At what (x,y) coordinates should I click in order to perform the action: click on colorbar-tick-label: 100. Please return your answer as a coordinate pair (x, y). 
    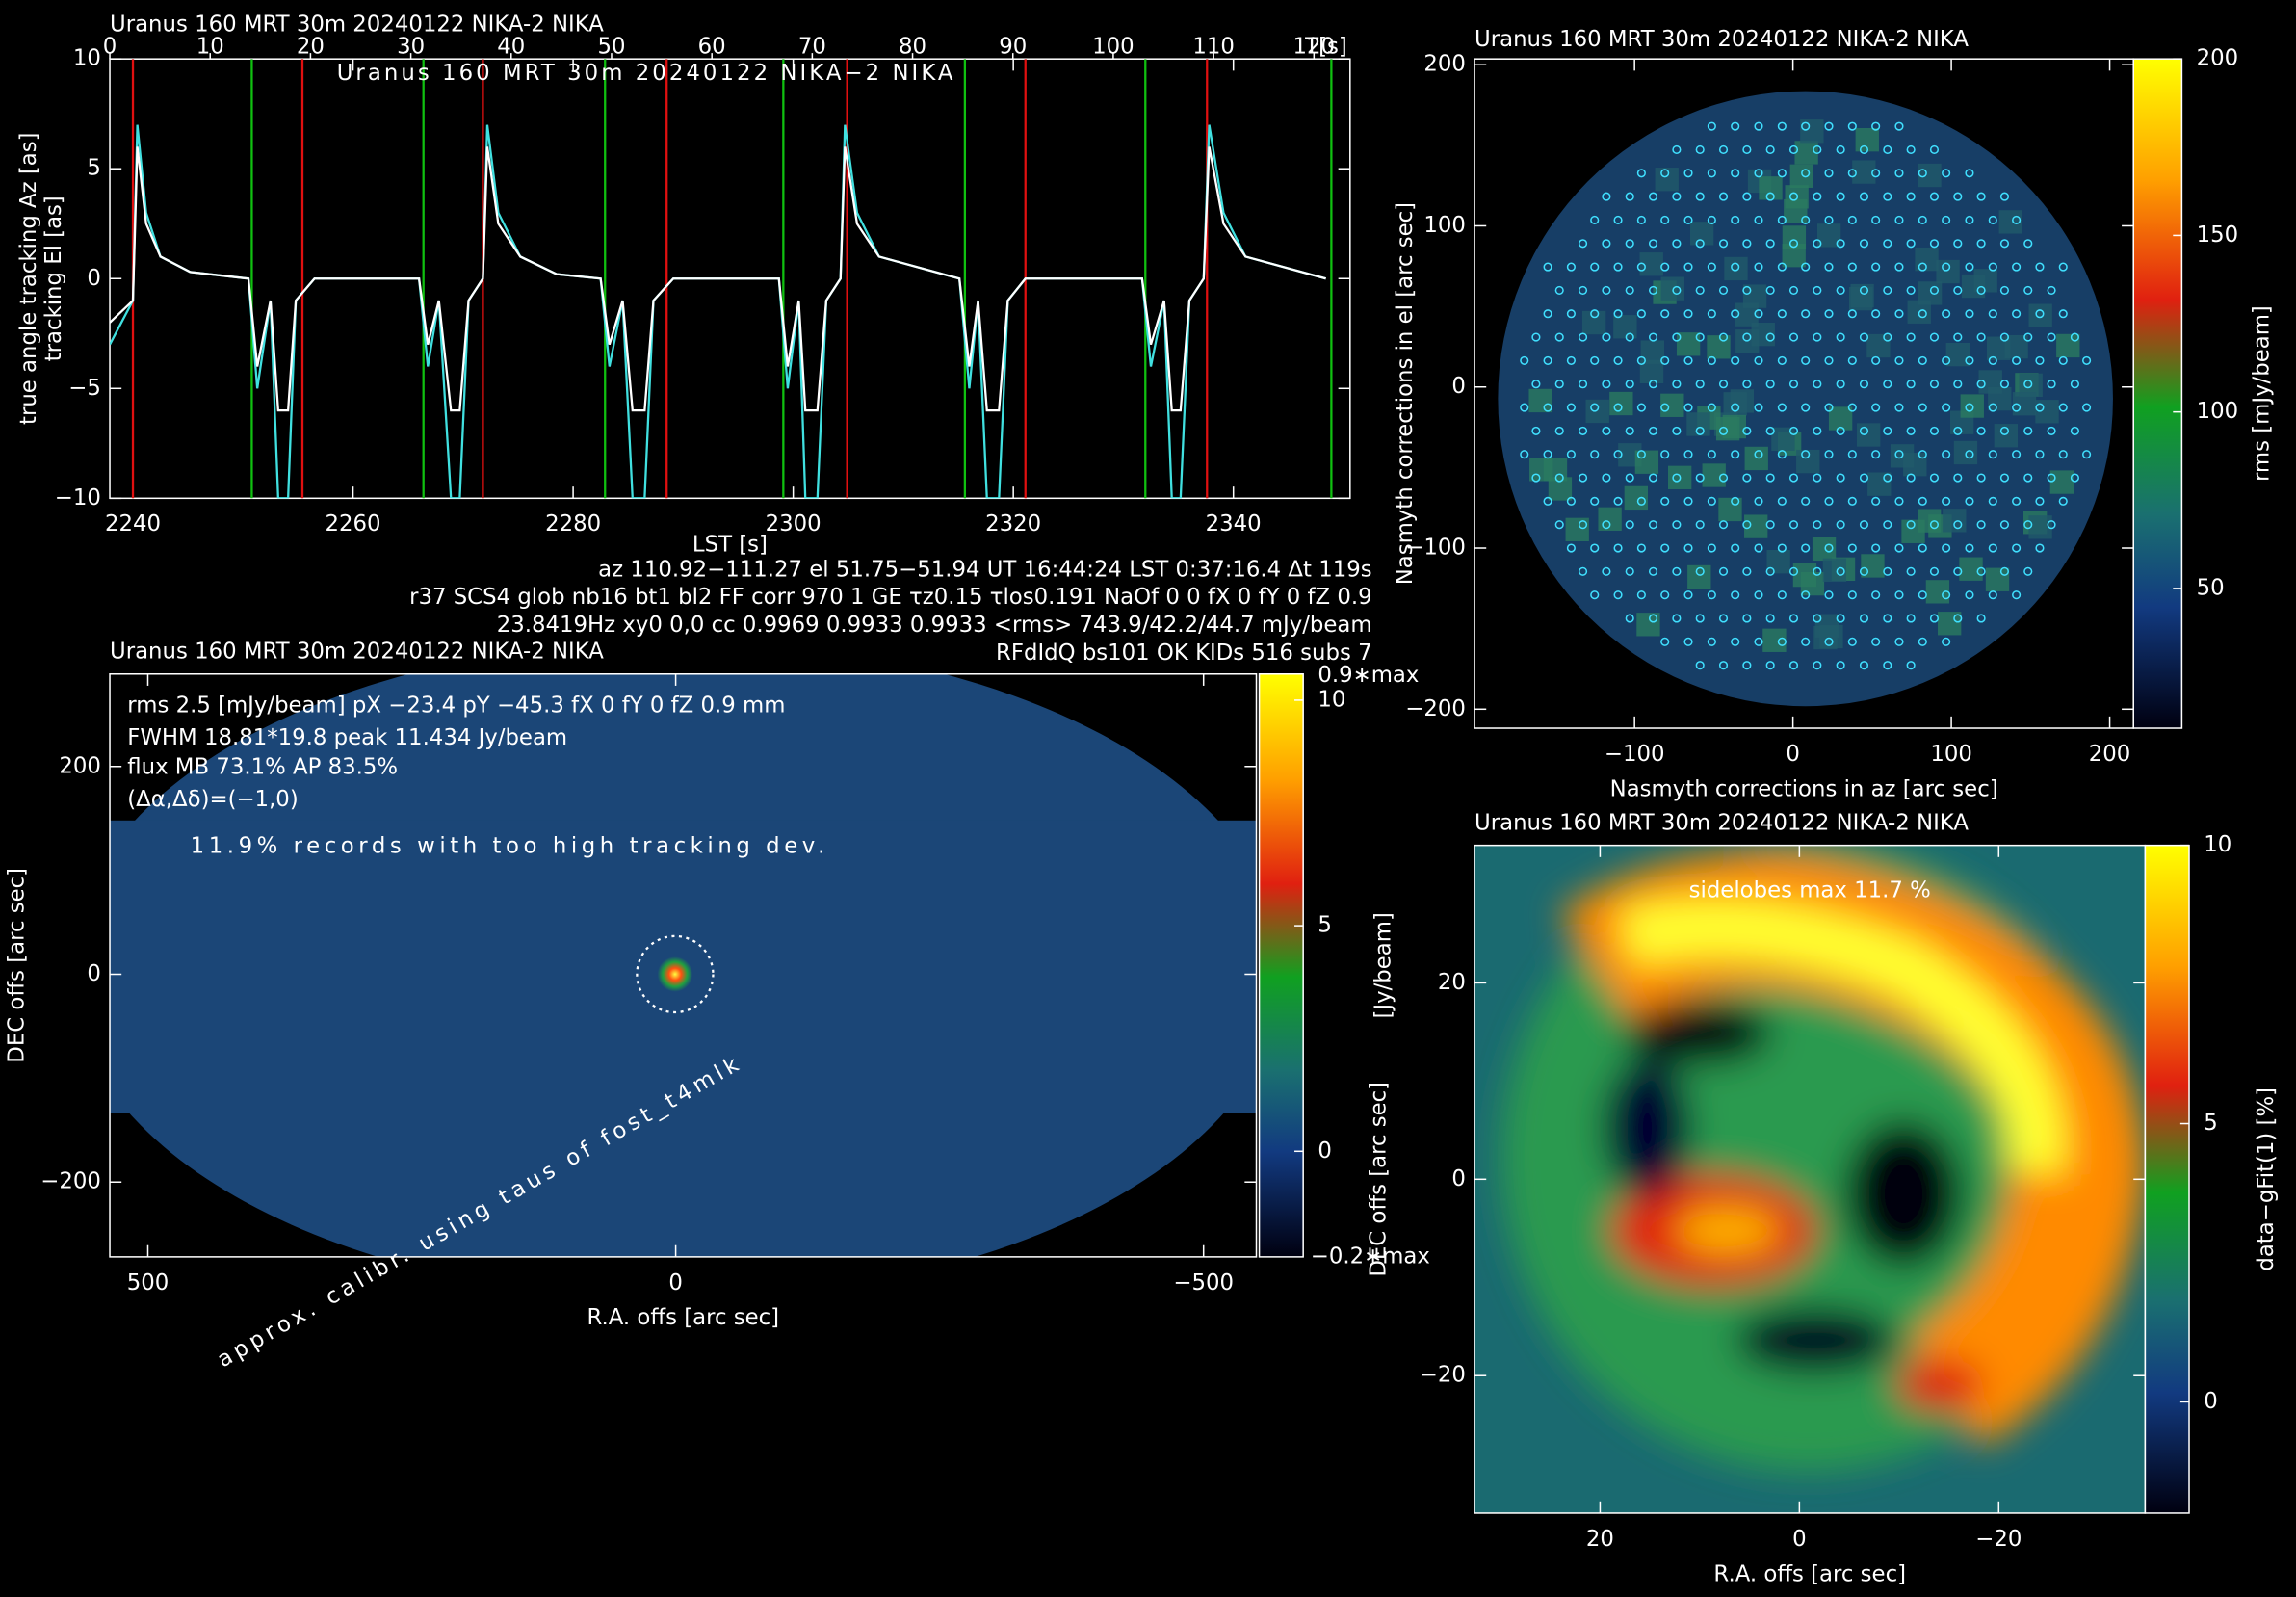
    Looking at the image, I should click on (2218, 412).